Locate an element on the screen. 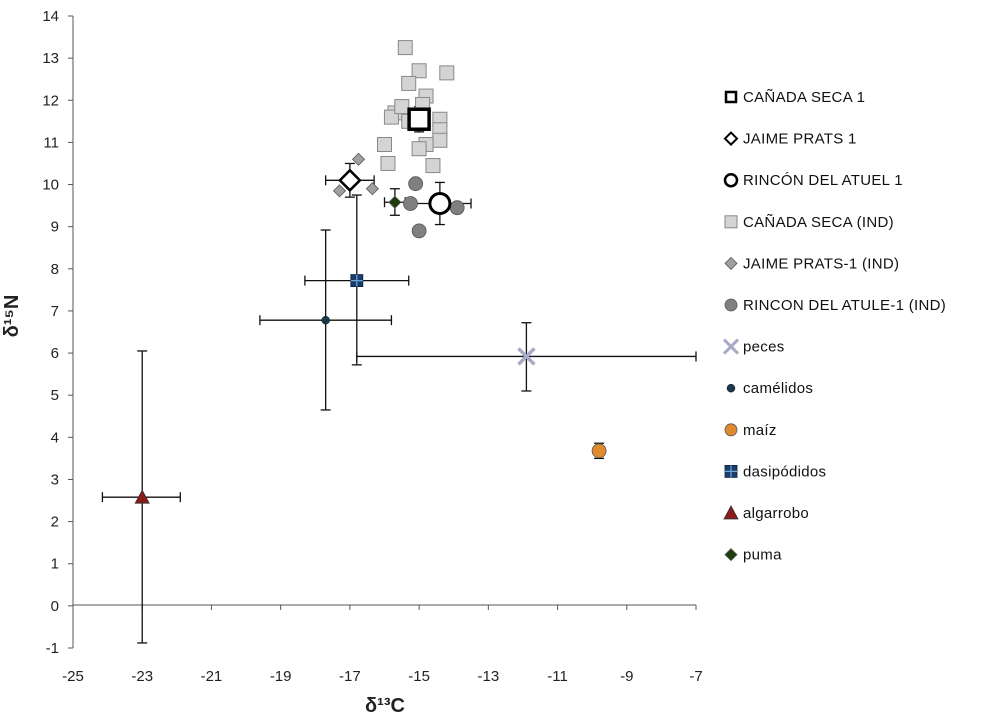 The width and height of the screenshot is (1001, 717). y-tick-label: 9 is located at coordinates (55, 227).